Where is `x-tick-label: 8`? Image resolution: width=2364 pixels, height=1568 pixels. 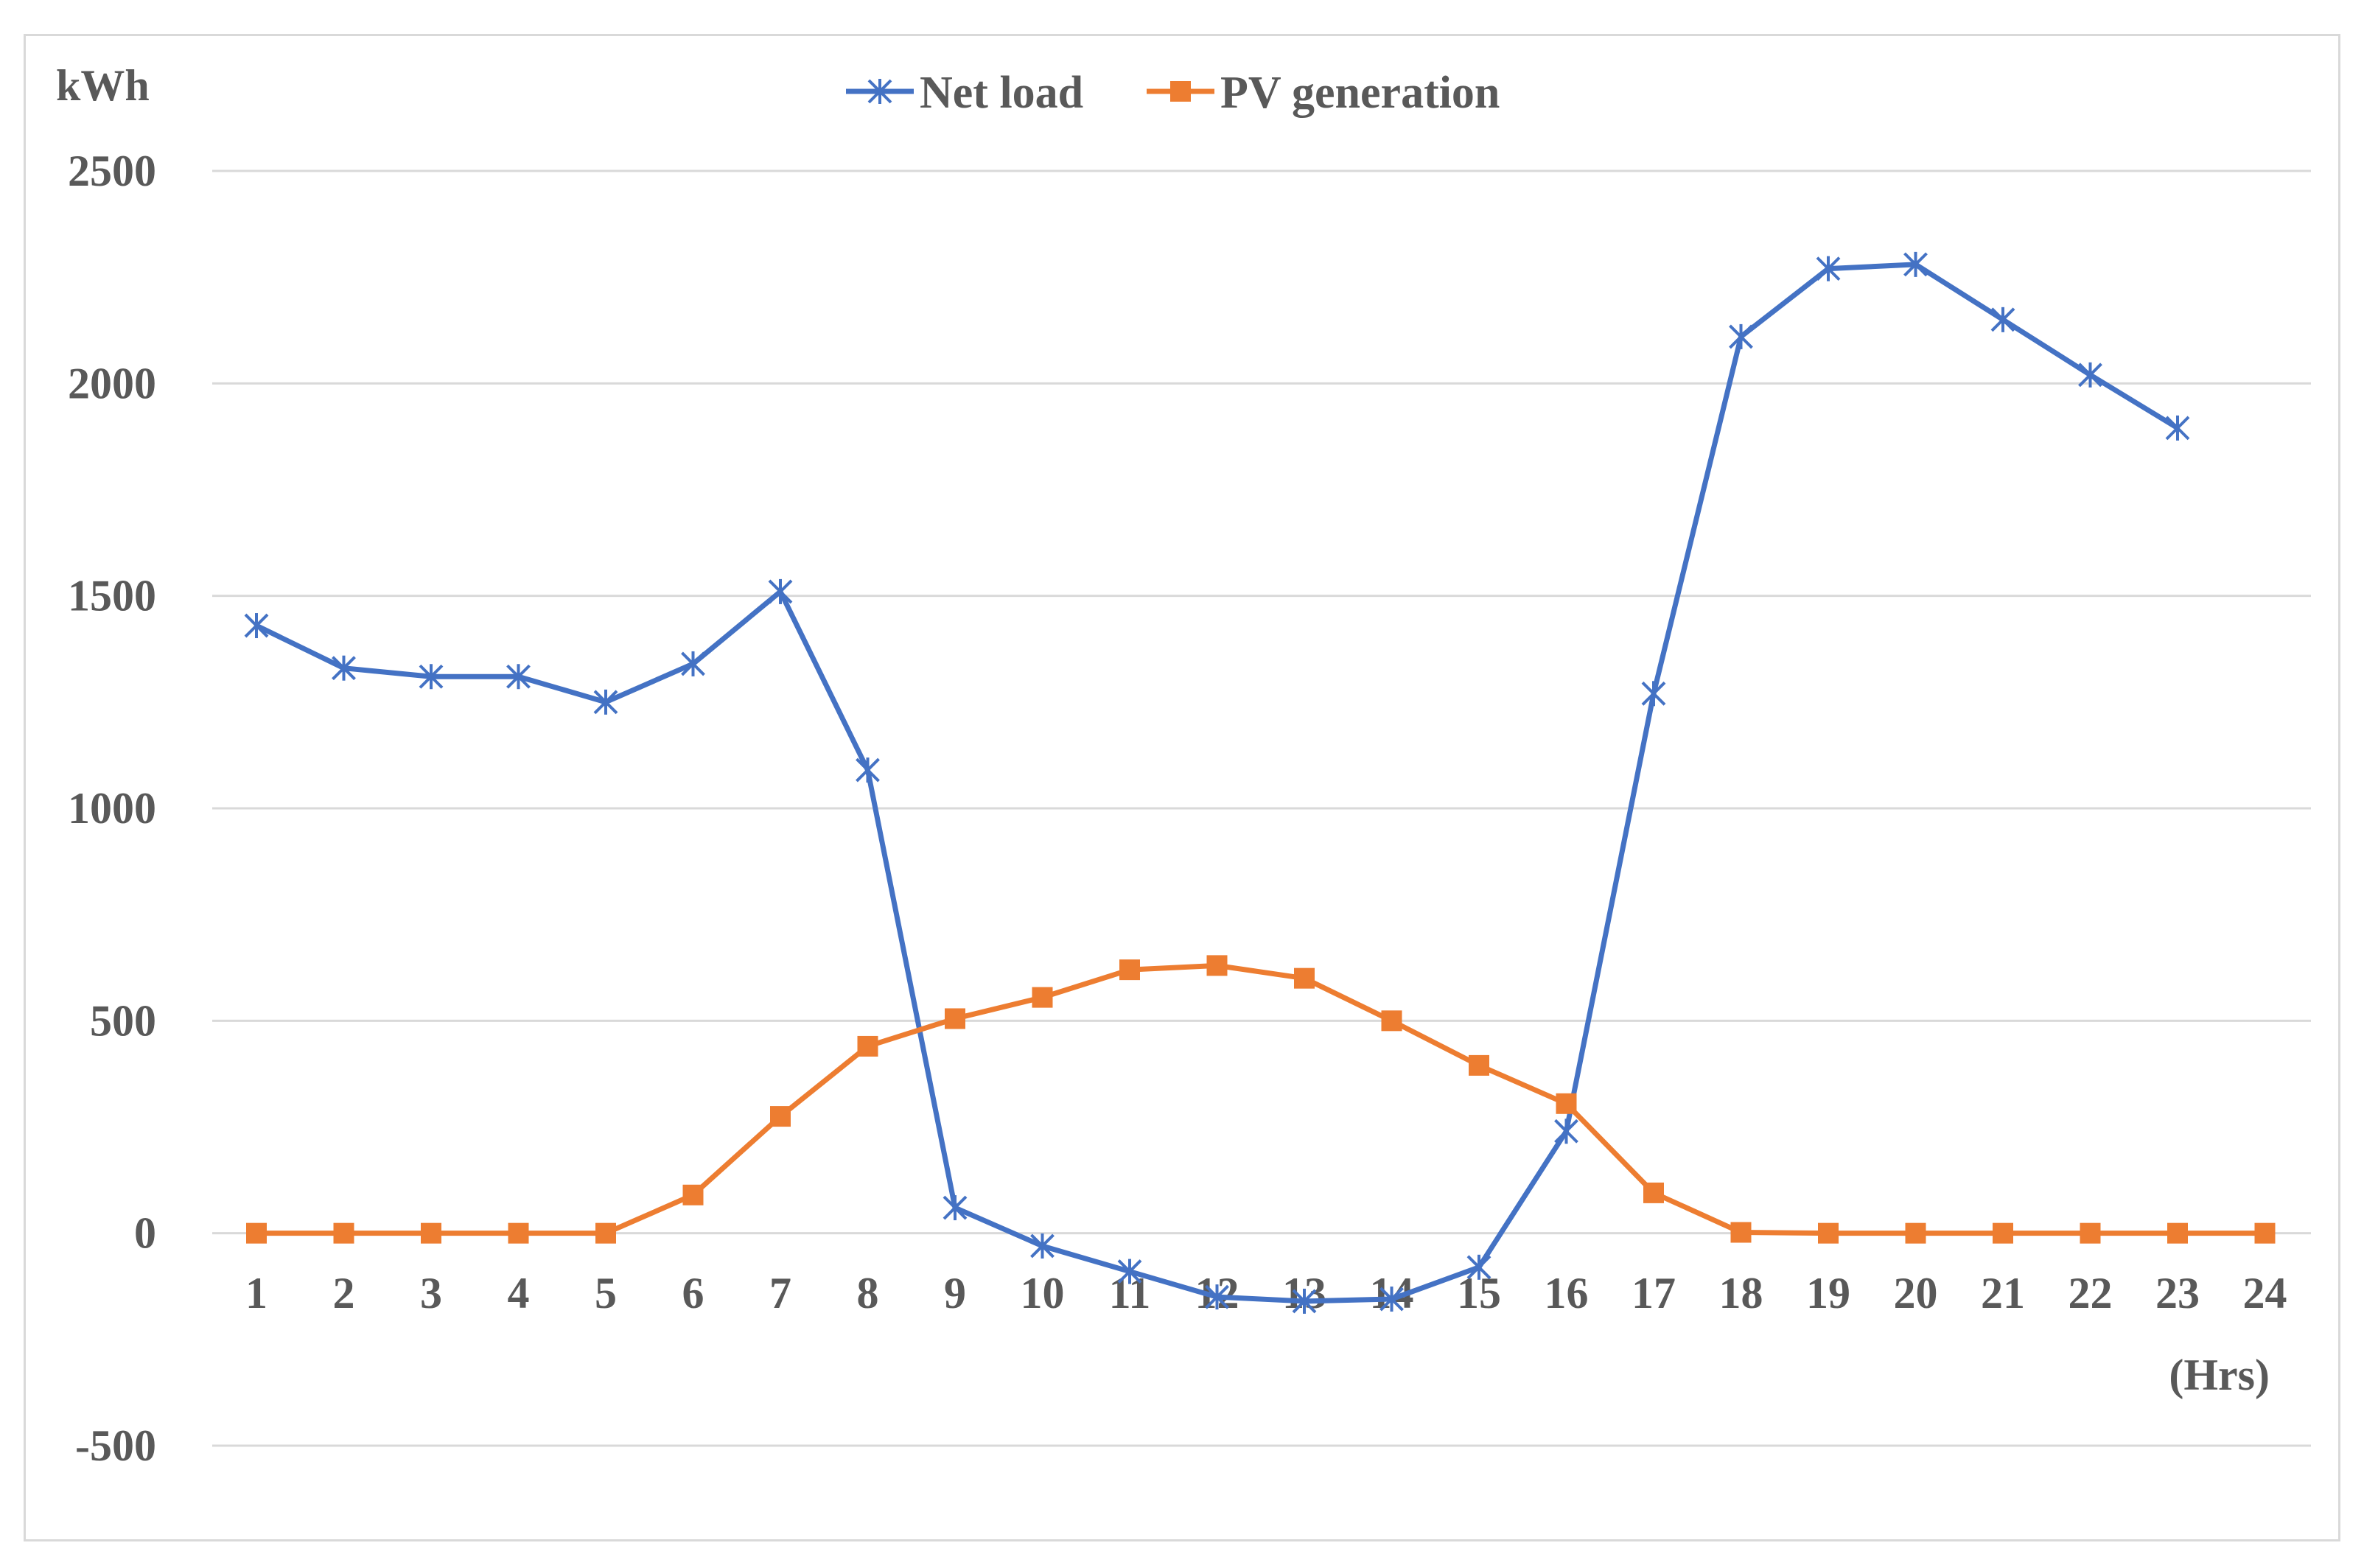 x-tick-label: 8 is located at coordinates (868, 1293).